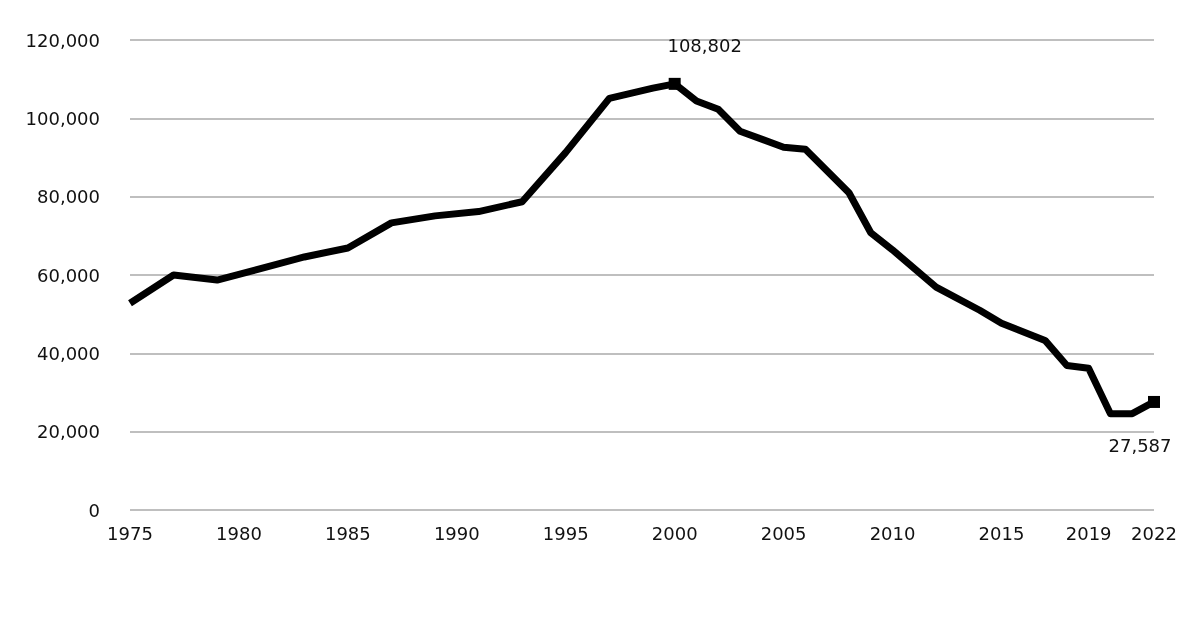 This screenshot has width=1189, height=620. I want to click on x-tick-label: 1980, so click(239, 533).